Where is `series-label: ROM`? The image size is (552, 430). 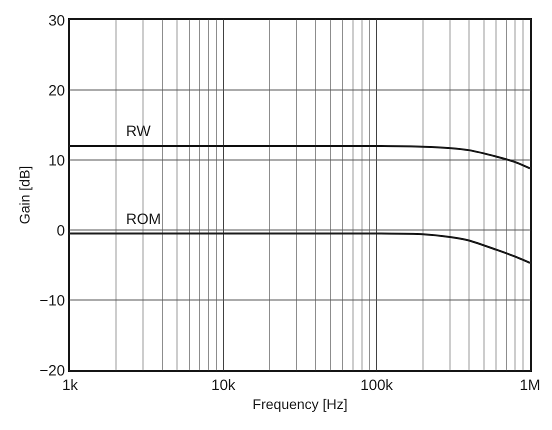
series-label: ROM is located at coordinates (143, 219).